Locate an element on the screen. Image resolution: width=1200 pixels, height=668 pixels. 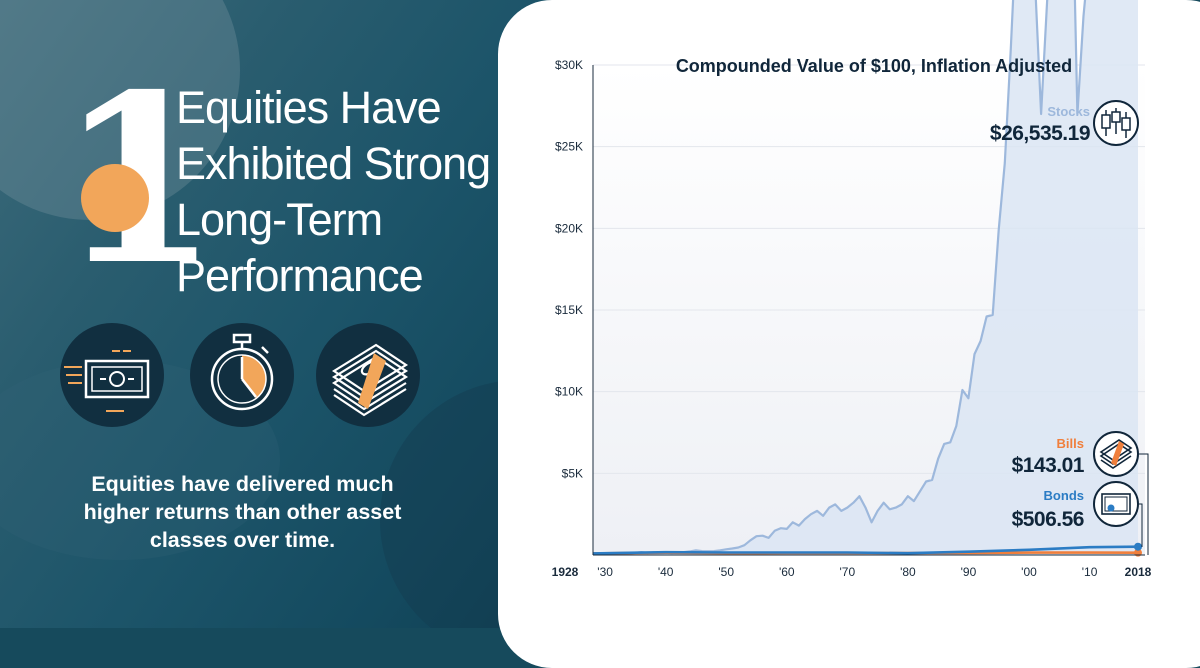
bond-certificate-icon is located at coordinates (1116, 504).